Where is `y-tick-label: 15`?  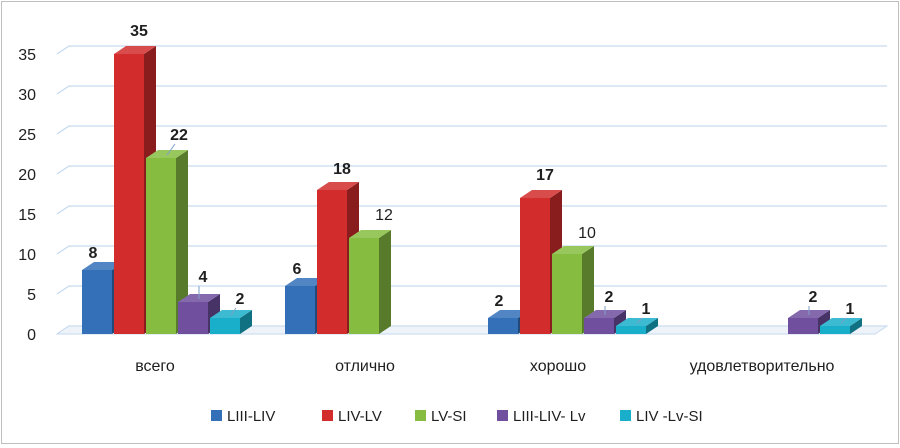
y-tick-label: 15 is located at coordinates (27, 215).